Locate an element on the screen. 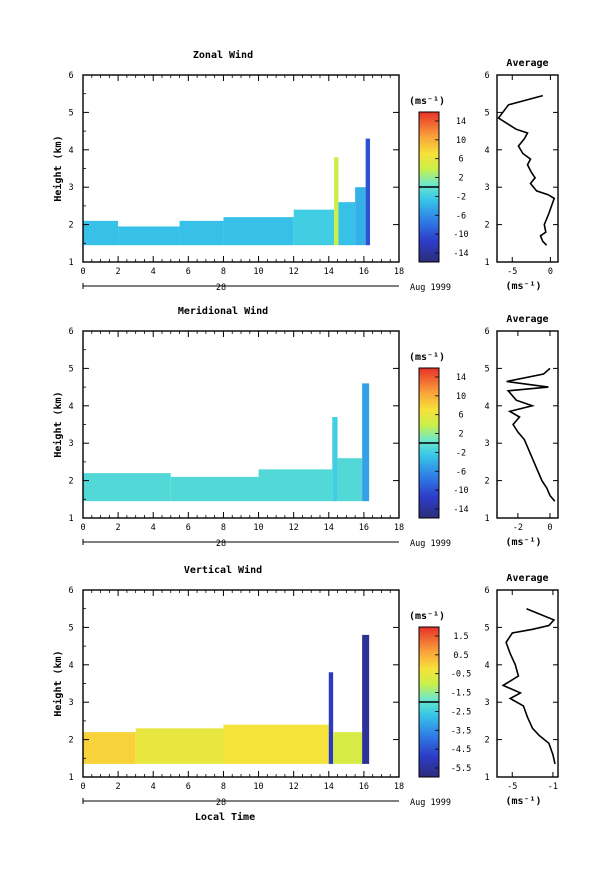  colorbar-tick-label: -2 is located at coordinates (461, 197).